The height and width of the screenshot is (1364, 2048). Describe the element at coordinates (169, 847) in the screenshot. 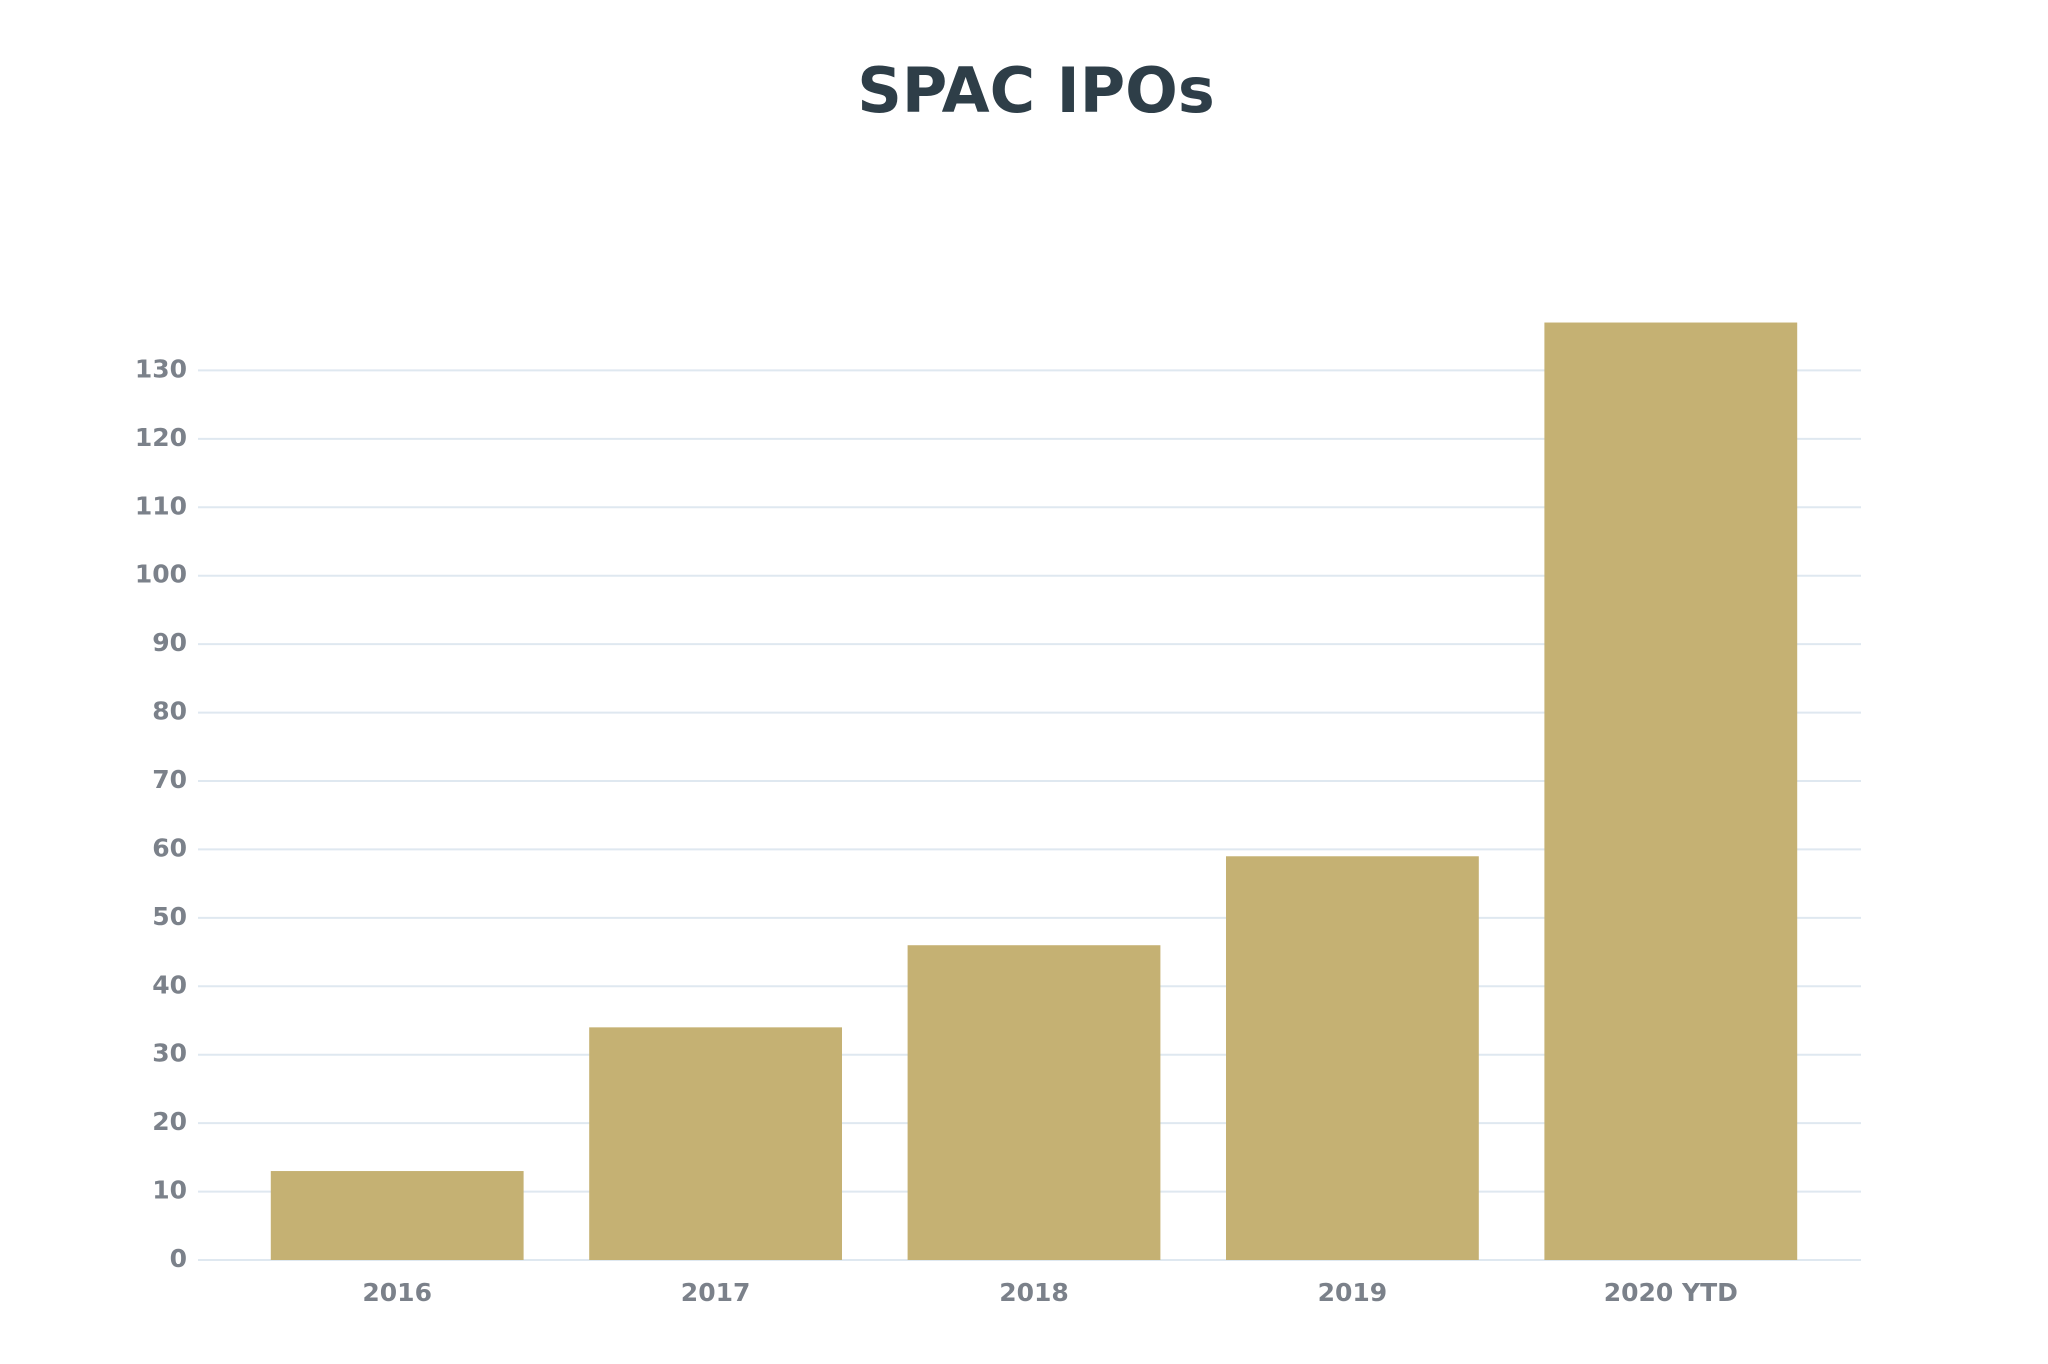

I see `y-tick-label: 60` at that location.